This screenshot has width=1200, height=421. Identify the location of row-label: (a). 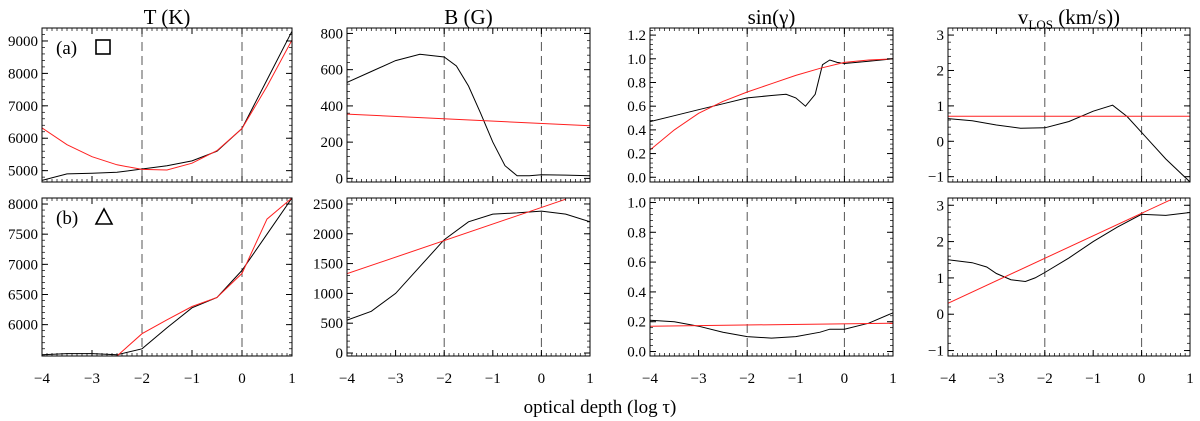
(66, 48).